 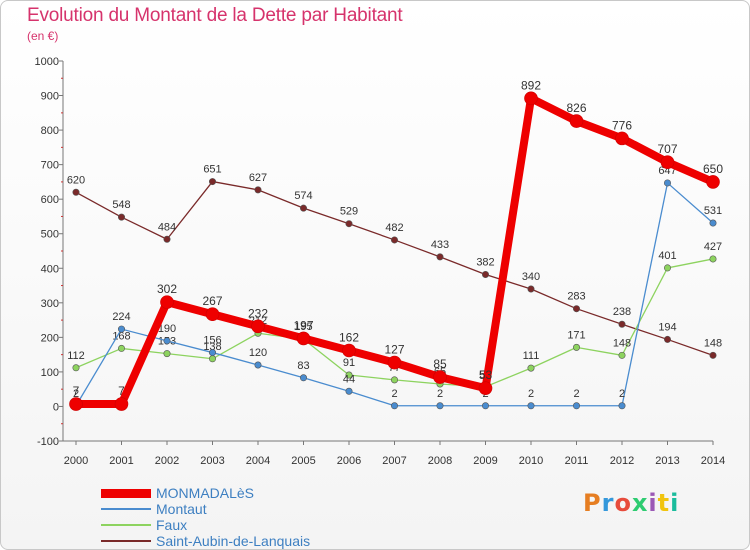 I want to click on logo-letter: o, so click(x=623, y=503).